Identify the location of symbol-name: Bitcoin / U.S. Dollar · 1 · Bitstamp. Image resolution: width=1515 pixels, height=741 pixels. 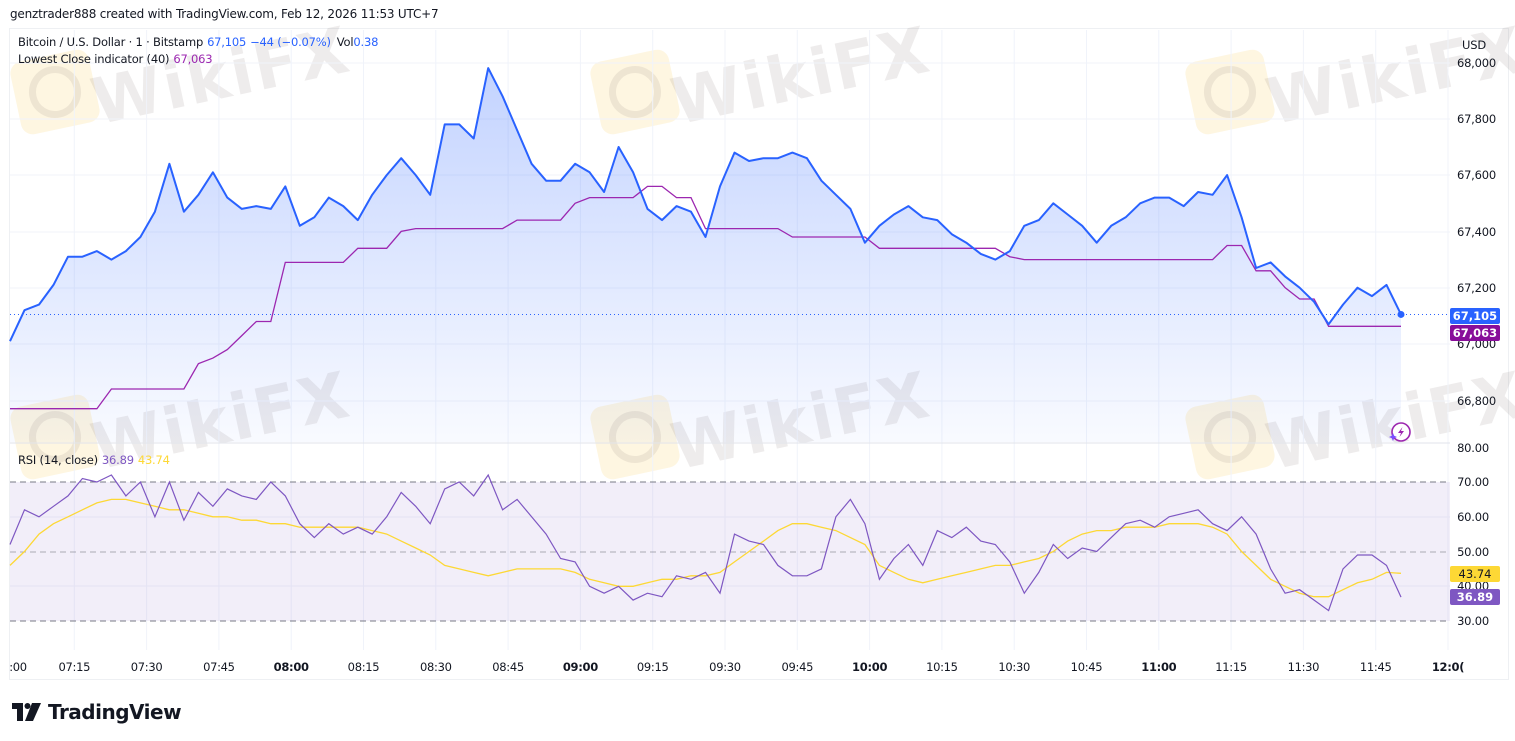
(111, 42).